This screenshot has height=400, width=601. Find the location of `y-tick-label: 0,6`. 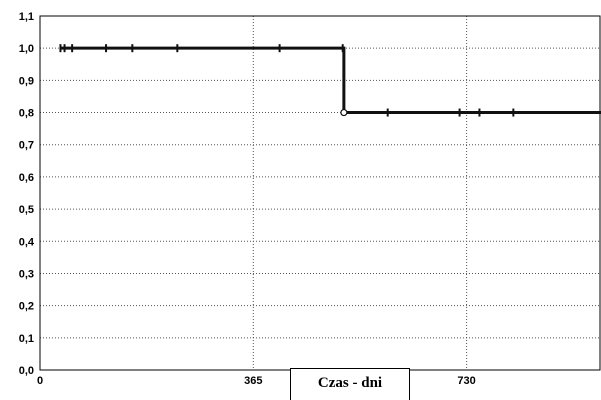

y-tick-label: 0,6 is located at coordinates (26, 178).